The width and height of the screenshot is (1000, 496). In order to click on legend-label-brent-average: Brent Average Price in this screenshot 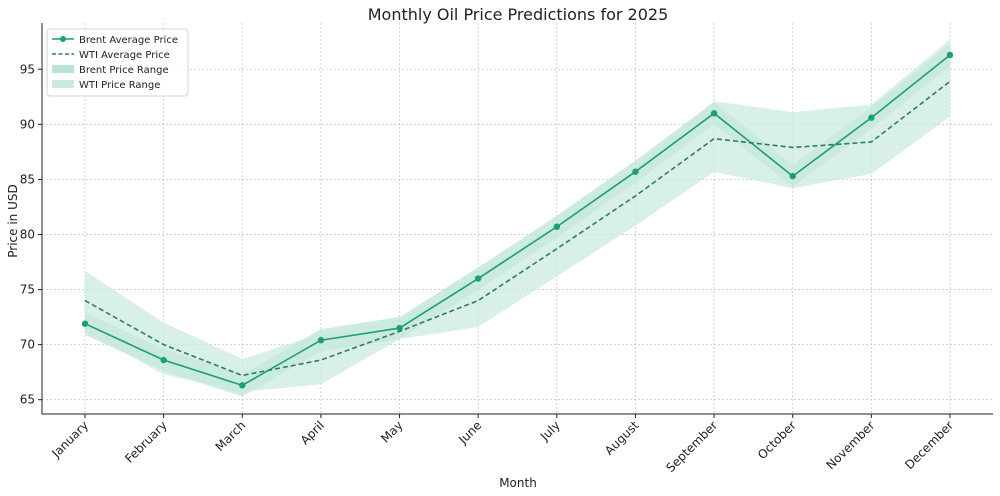, I will do `click(128, 40)`.